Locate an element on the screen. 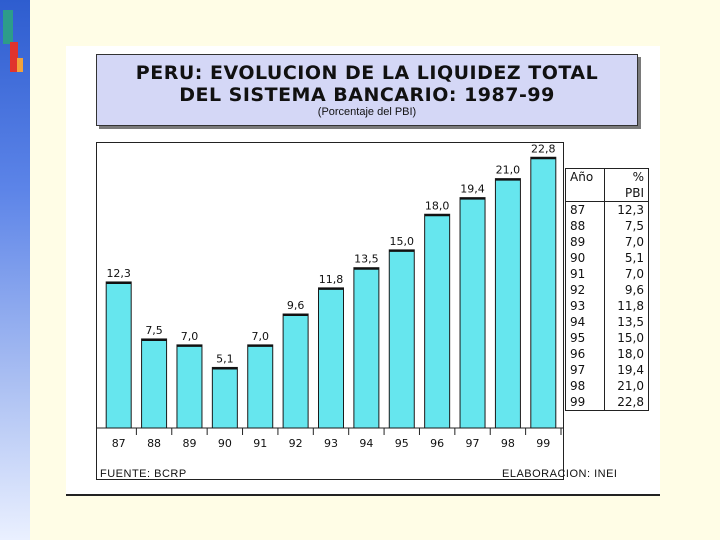 The image size is (720, 540). table-row: 88 7,5 is located at coordinates (607, 226).